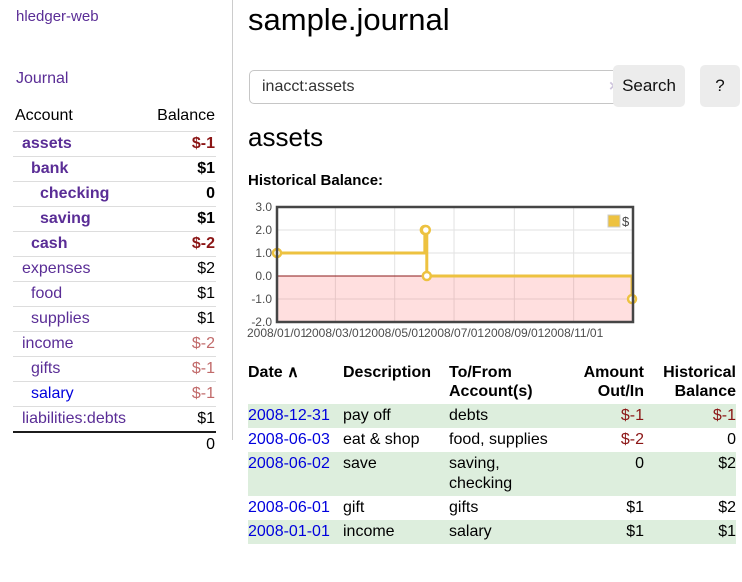 The width and height of the screenshot is (742, 582). I want to click on account-heading: assets, so click(286, 137).